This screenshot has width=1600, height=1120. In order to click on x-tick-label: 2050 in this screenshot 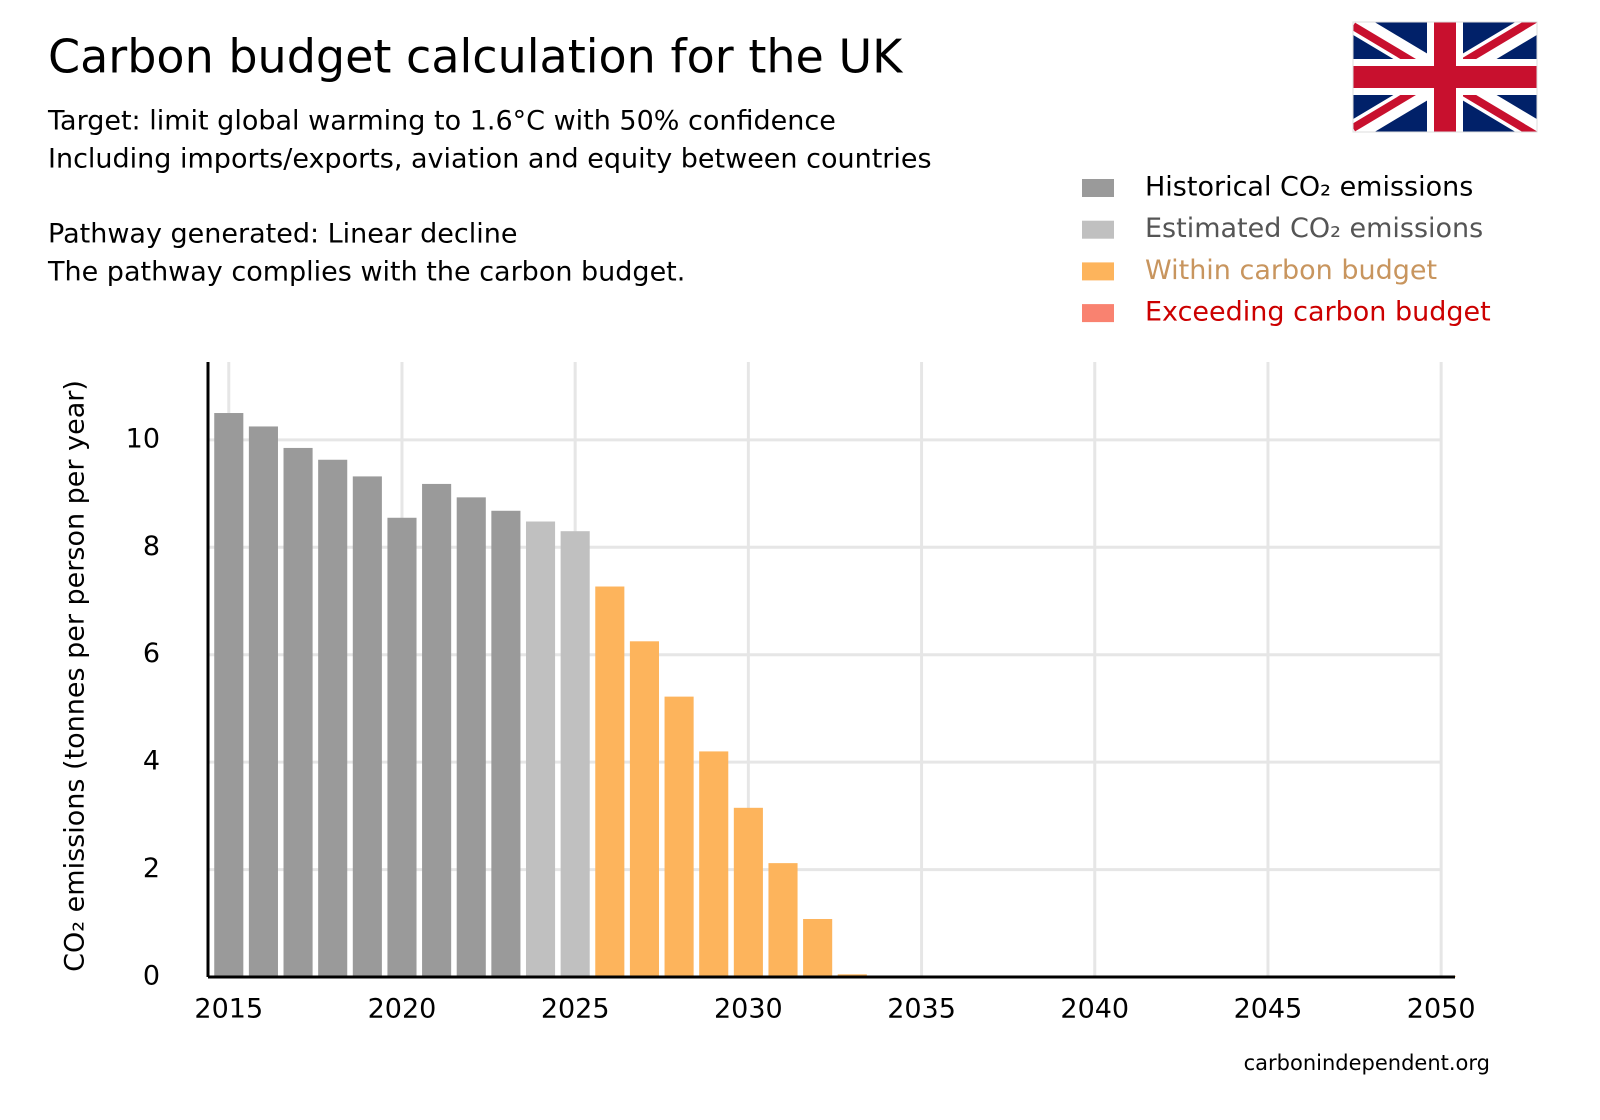, I will do `click(1441, 1009)`.